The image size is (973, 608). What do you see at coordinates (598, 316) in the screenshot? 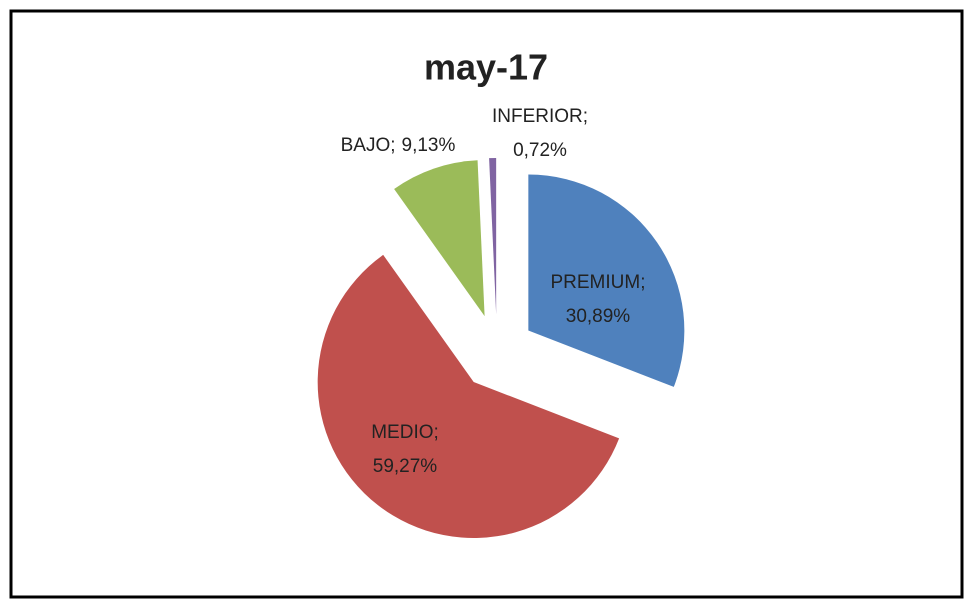
I see `label-value: 30,89%` at bounding box center [598, 316].